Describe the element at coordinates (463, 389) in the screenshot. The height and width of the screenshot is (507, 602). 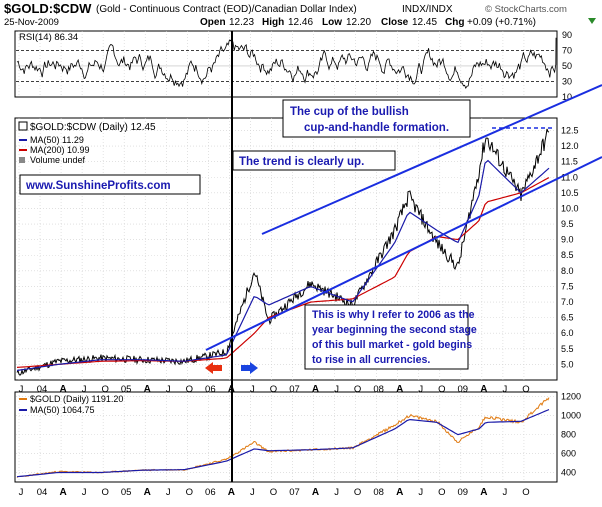
I see `price-x-tick-label: 09` at that location.